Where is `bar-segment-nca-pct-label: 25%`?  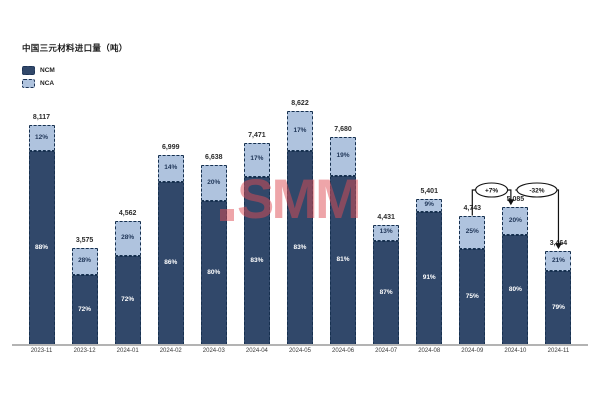
bar-segment-nca-pct-label: 25% is located at coordinates (472, 232).